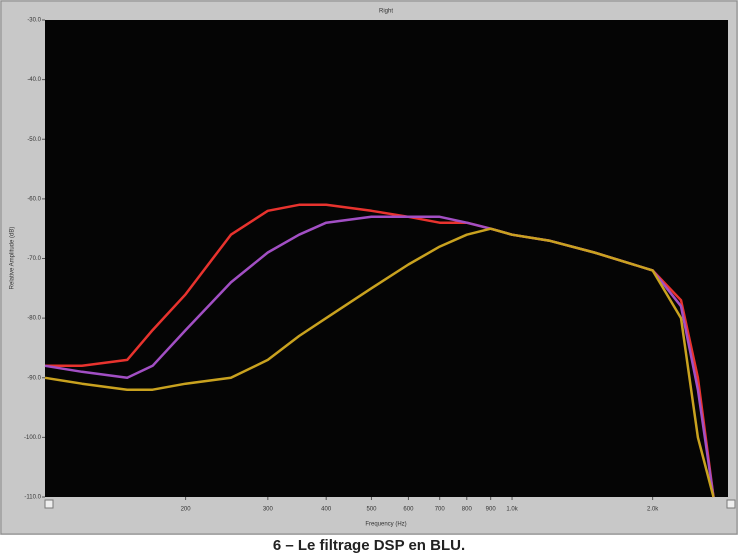 This screenshot has width=738, height=555. What do you see at coordinates (34, 319) in the screenshot?
I see `y-tick-label: -80.0` at bounding box center [34, 319].